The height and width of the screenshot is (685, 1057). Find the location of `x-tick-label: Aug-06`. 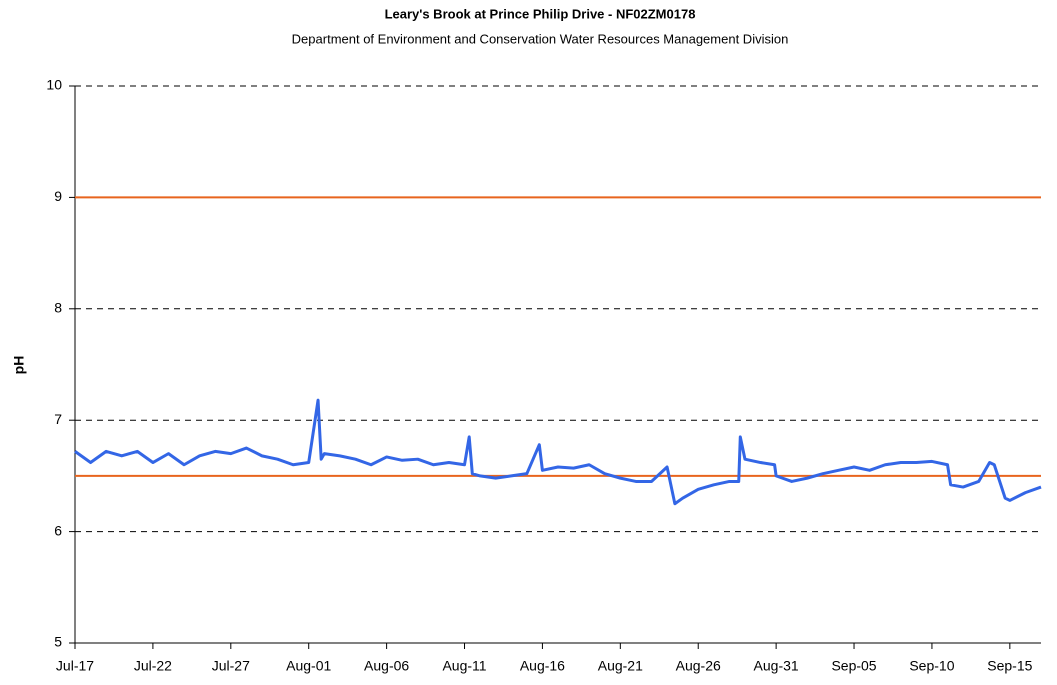

x-tick-label: Aug-06 is located at coordinates (386, 666).